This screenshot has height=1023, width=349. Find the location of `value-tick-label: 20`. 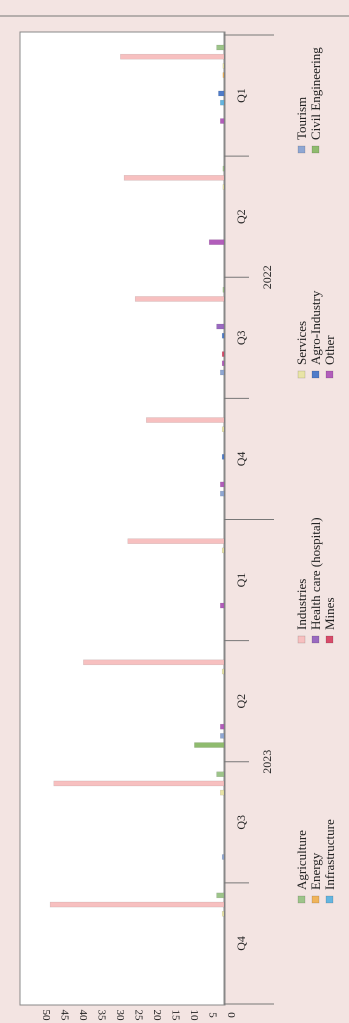

value-tick-label: 20 is located at coordinates (157, 1016).